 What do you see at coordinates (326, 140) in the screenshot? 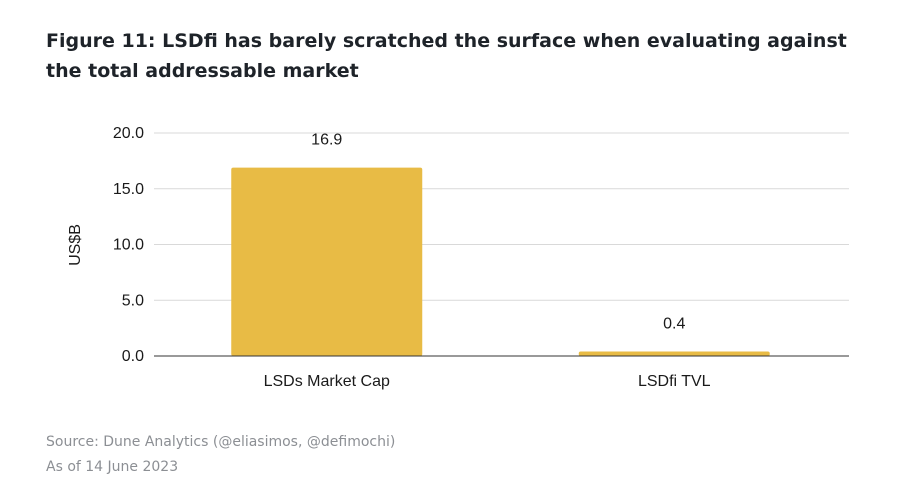
I see `data-label: 16.9` at bounding box center [326, 140].